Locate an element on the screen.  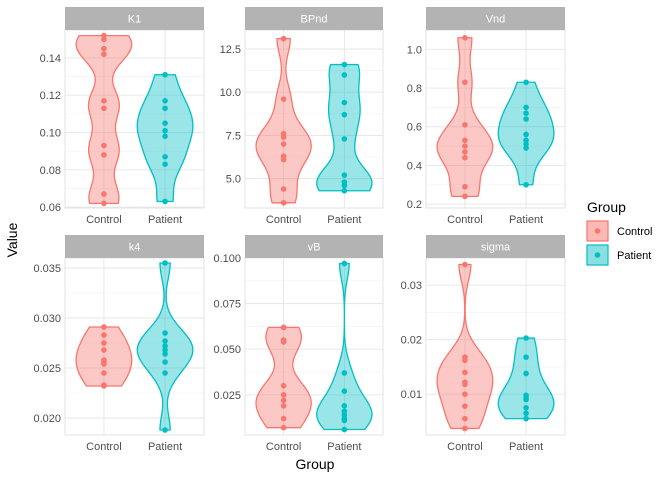
facet-panel-k1: 0.06 0.08 0.10 0.12 0.14 K1 Control Patient is located at coordinates (122, 116).